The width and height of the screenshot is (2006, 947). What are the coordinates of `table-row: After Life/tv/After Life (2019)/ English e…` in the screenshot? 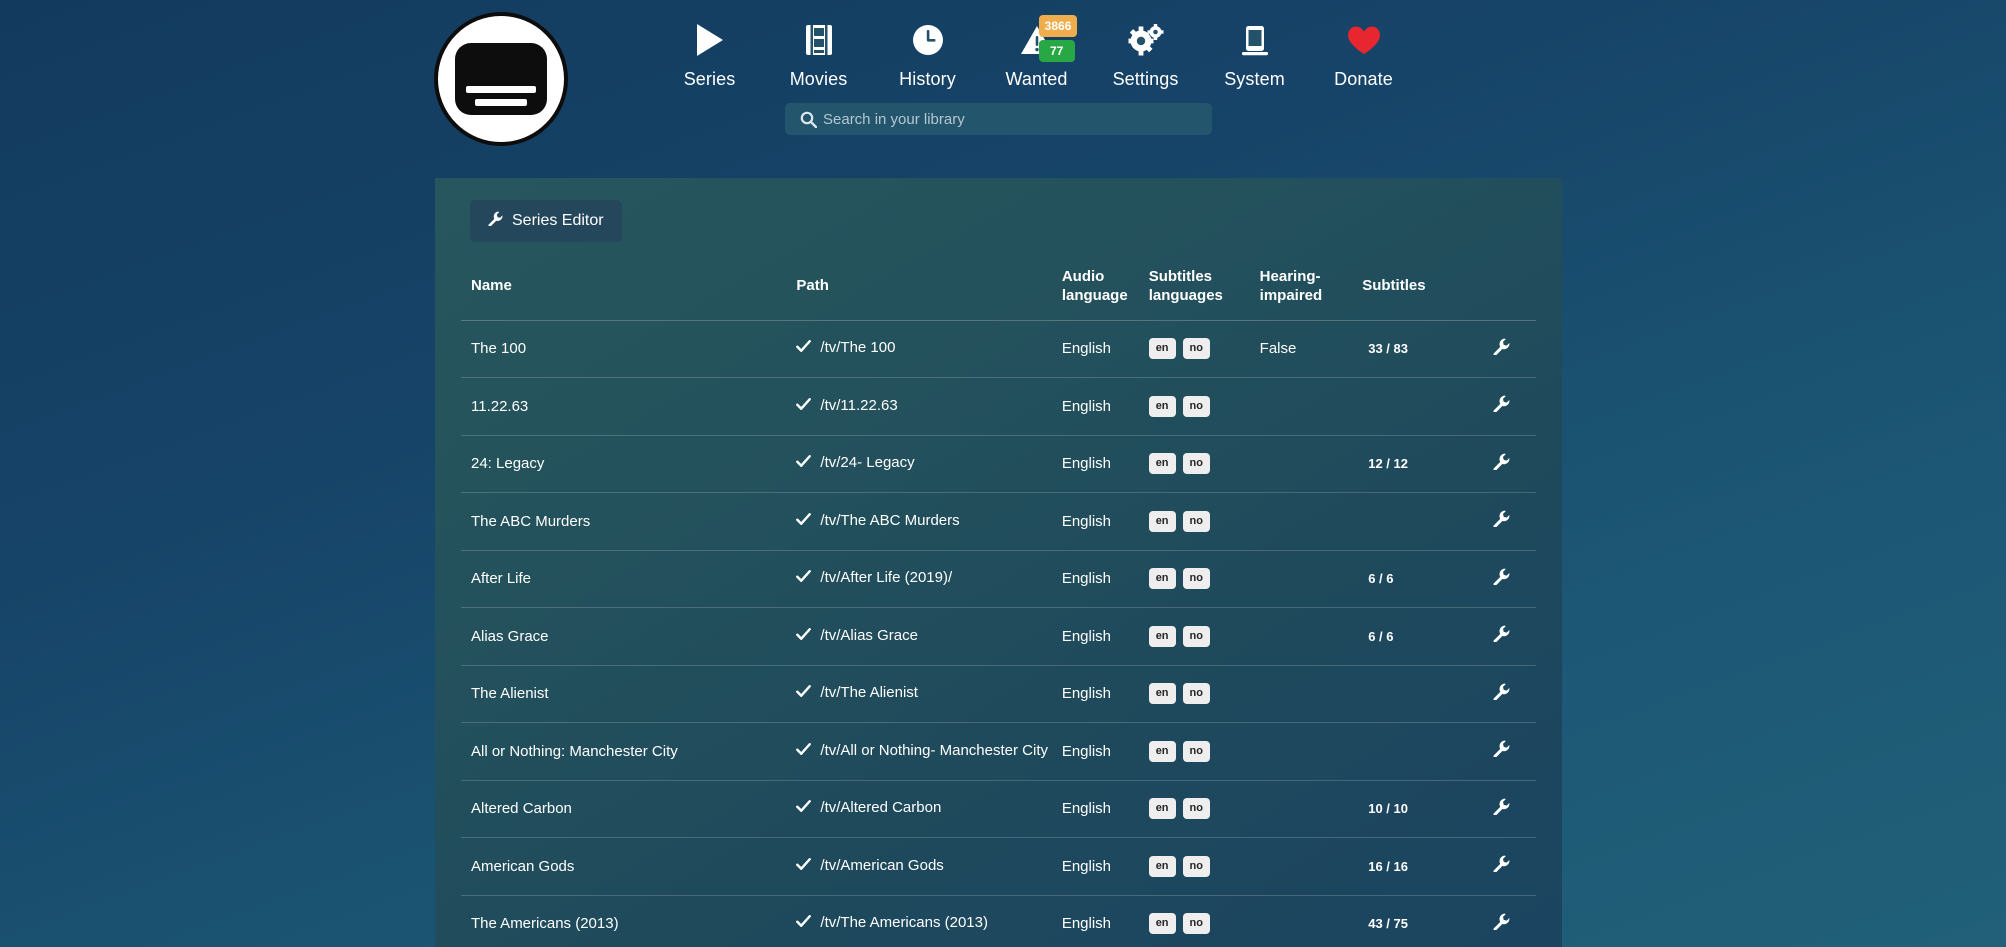 It's located at (998, 579).